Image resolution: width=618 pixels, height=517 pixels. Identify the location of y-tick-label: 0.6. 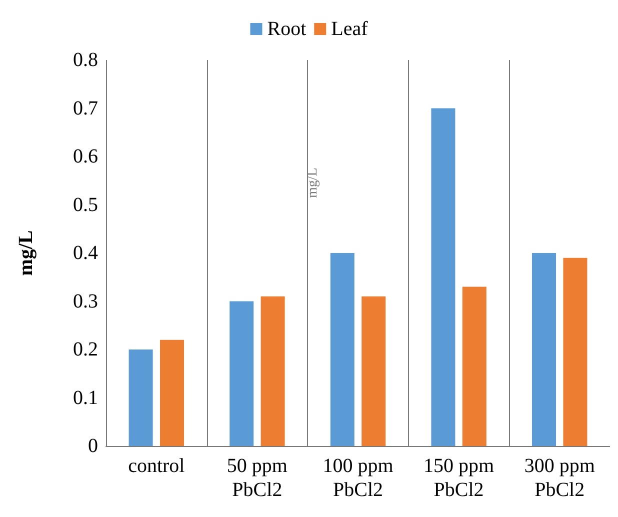
(85, 157).